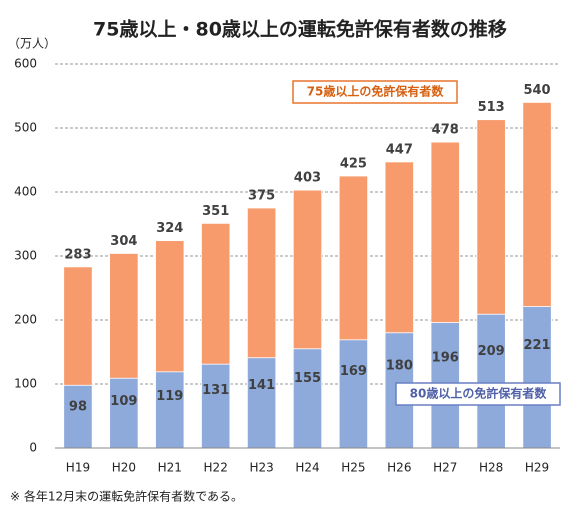 The width and height of the screenshot is (583, 520). Describe the element at coordinates (78, 407) in the screenshot. I see `data-label: 98` at that location.